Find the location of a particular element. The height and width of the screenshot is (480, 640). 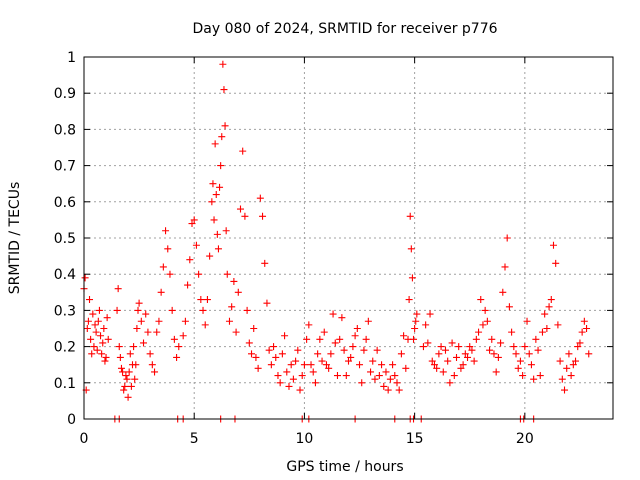

x-tick-label: 0 is located at coordinates (84, 439).